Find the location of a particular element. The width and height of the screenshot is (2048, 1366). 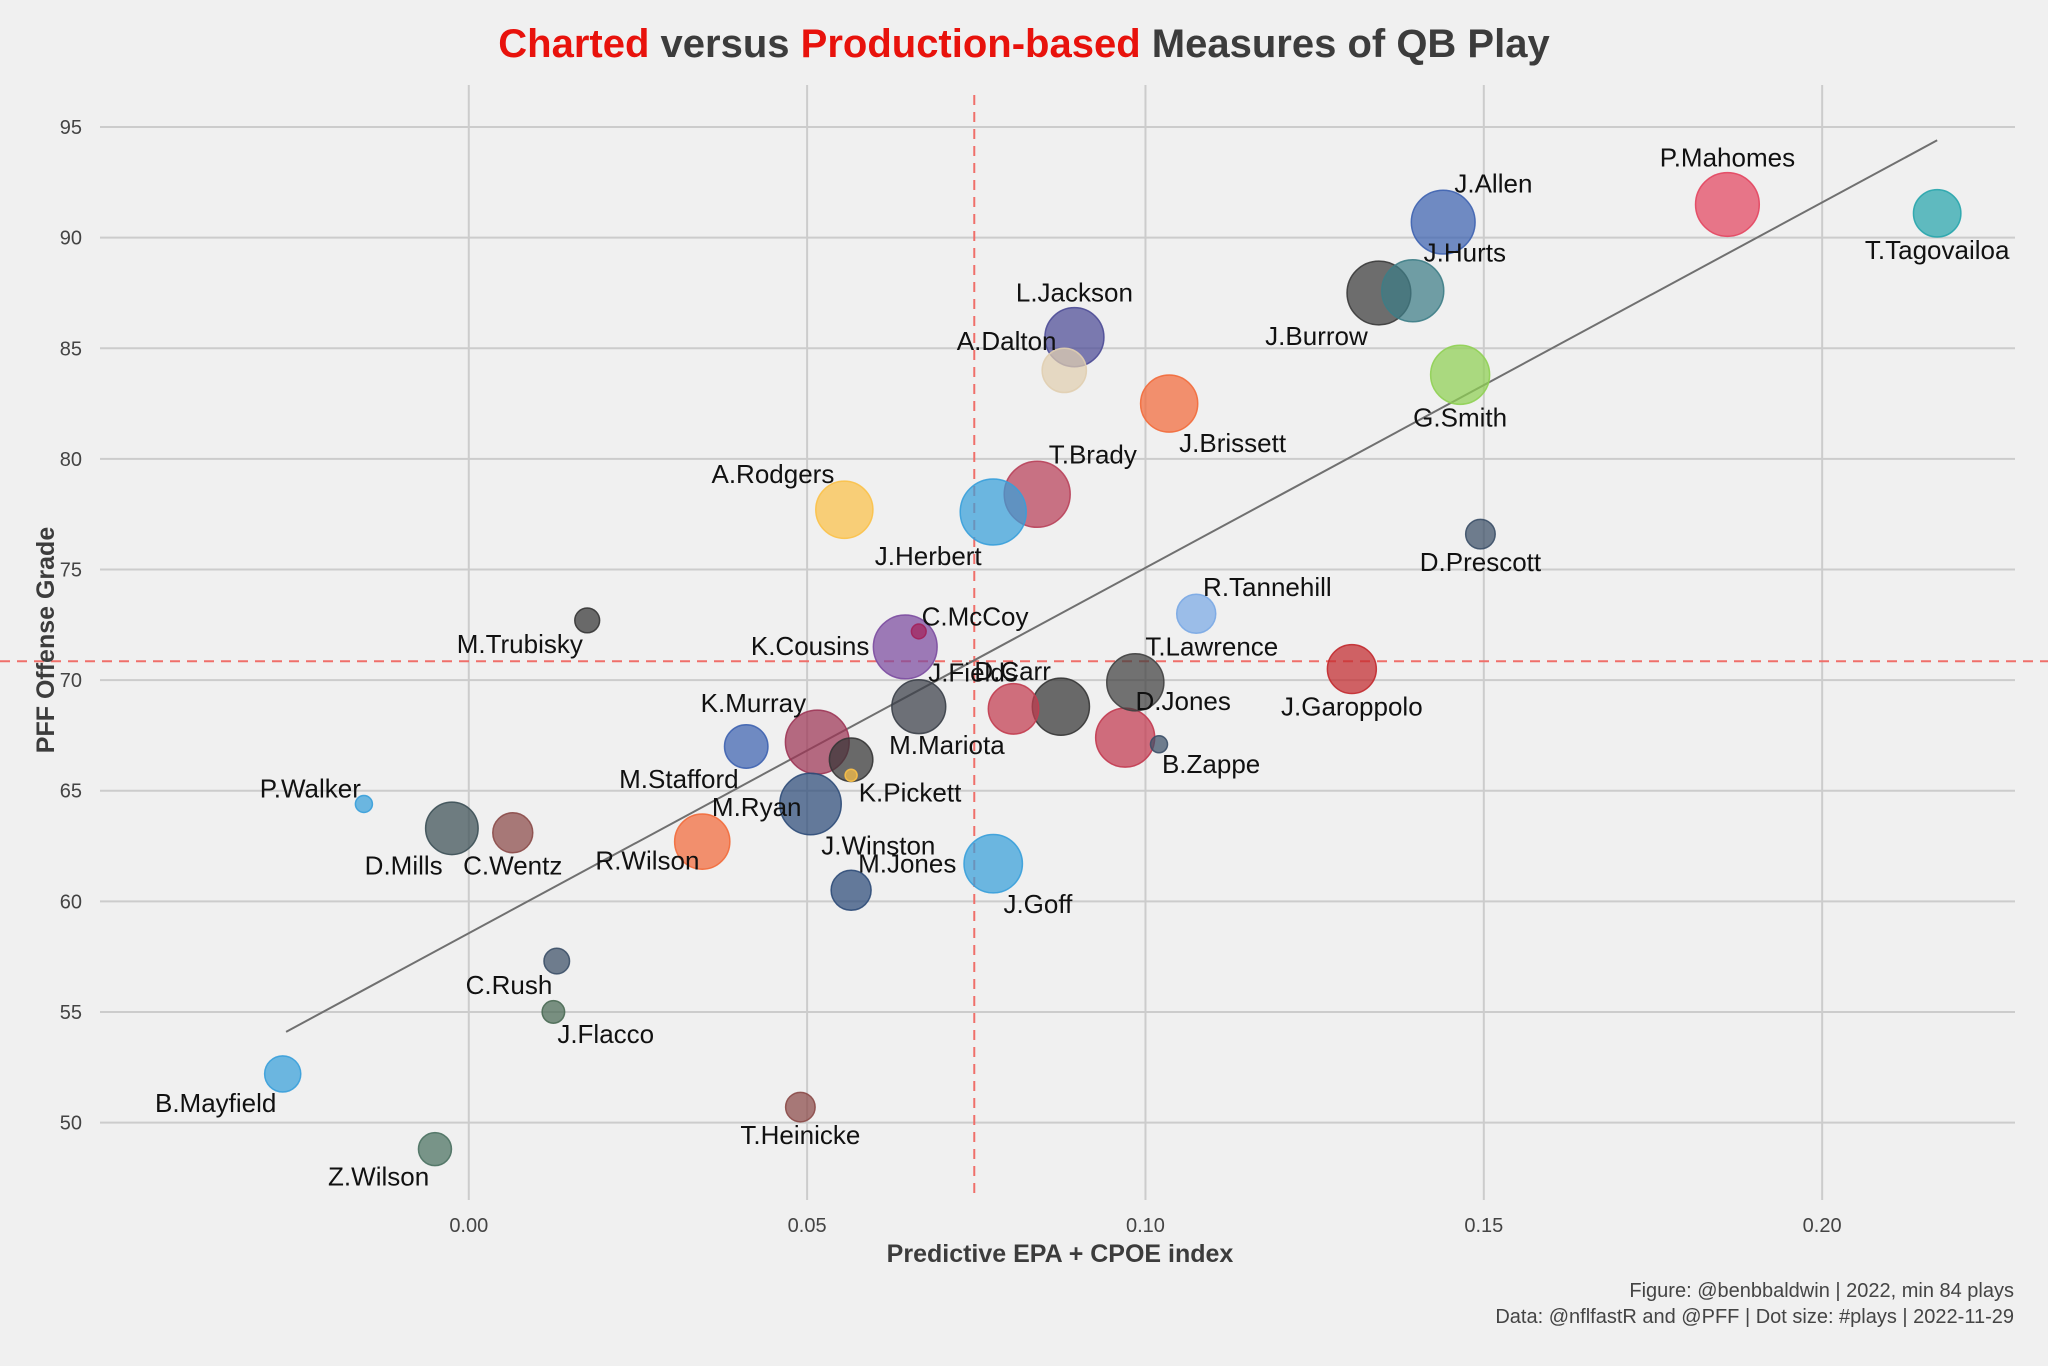

y-tick-label: 95 is located at coordinates (71, 128).